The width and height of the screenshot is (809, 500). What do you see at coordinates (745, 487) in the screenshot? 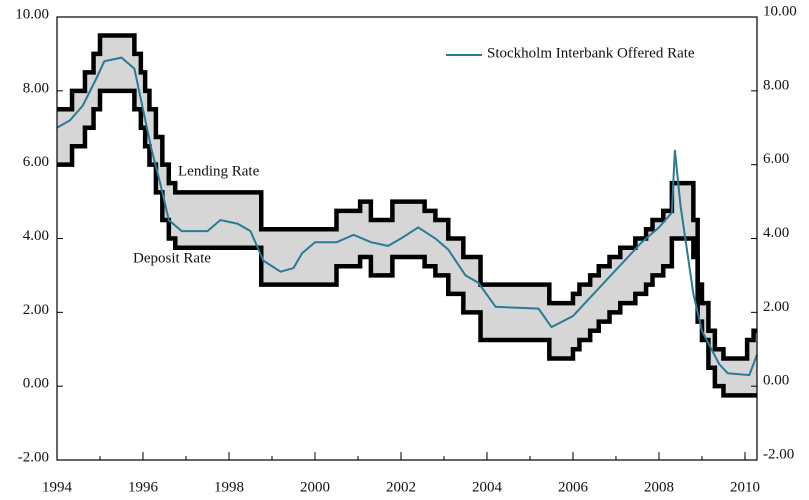
I see `x-tick-label: 2010` at bounding box center [745, 487].